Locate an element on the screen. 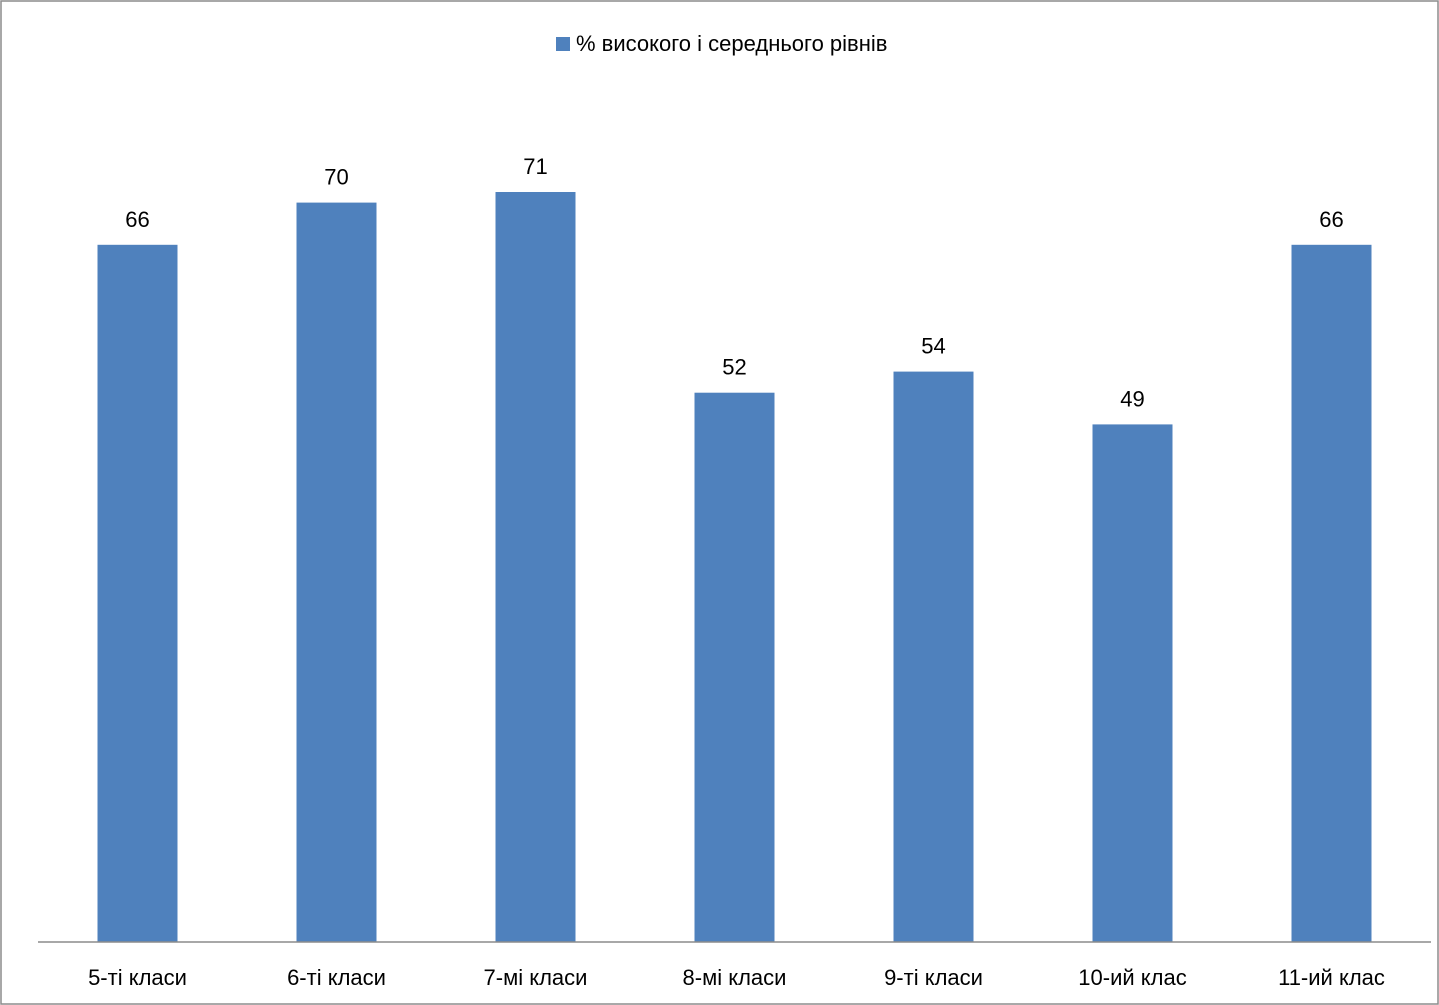 This screenshot has height=1005, width=1439. category-label: 6-ті класи is located at coordinates (336, 977).